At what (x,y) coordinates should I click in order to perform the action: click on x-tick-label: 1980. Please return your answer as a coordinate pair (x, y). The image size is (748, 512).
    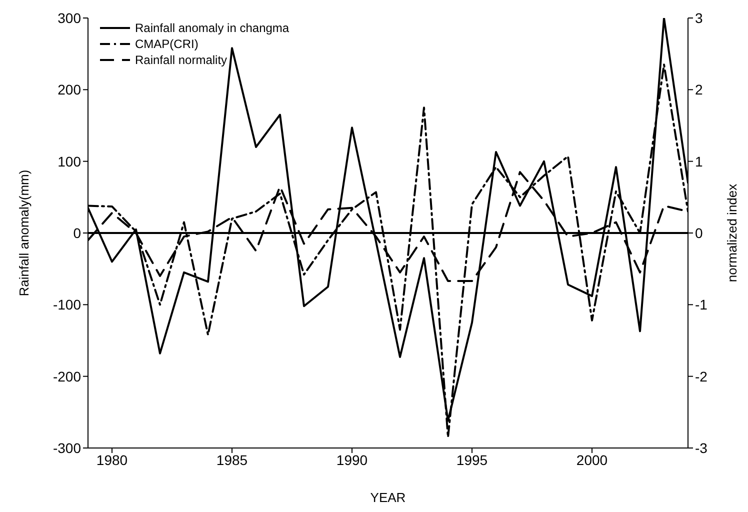
    Looking at the image, I should click on (112, 460).